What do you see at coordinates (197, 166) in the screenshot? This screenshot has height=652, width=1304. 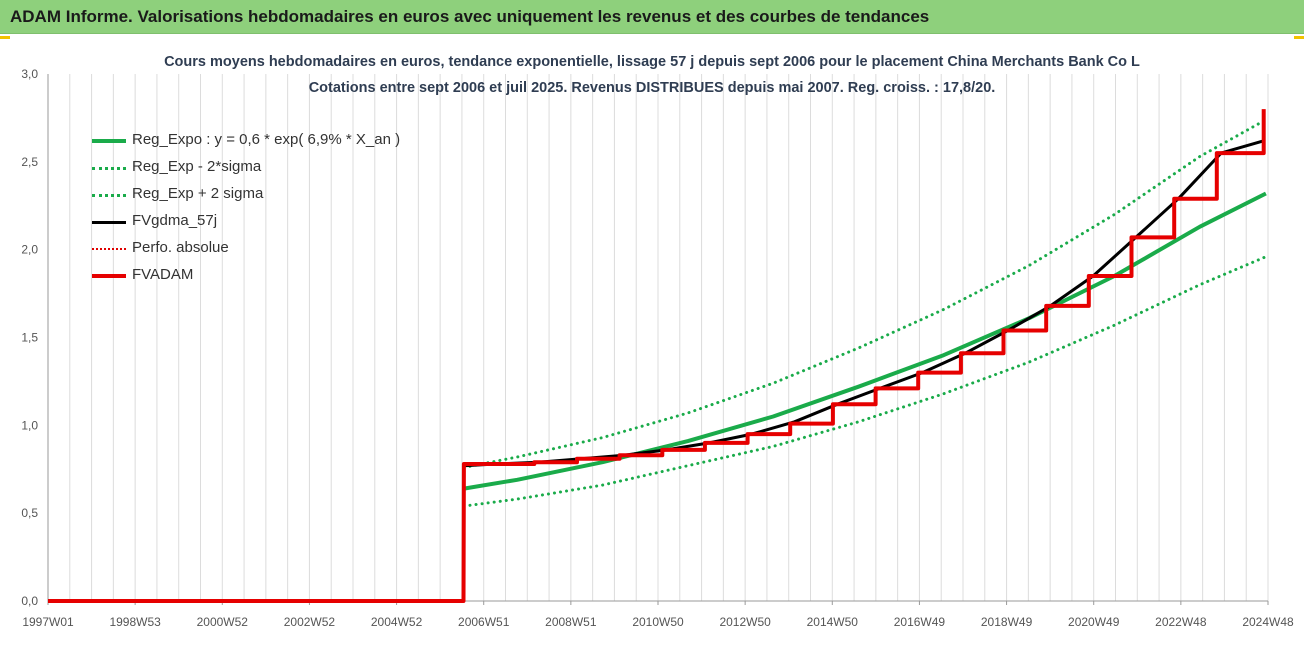 I see `legend-label: Reg_Exp - 2*sigma` at bounding box center [197, 166].